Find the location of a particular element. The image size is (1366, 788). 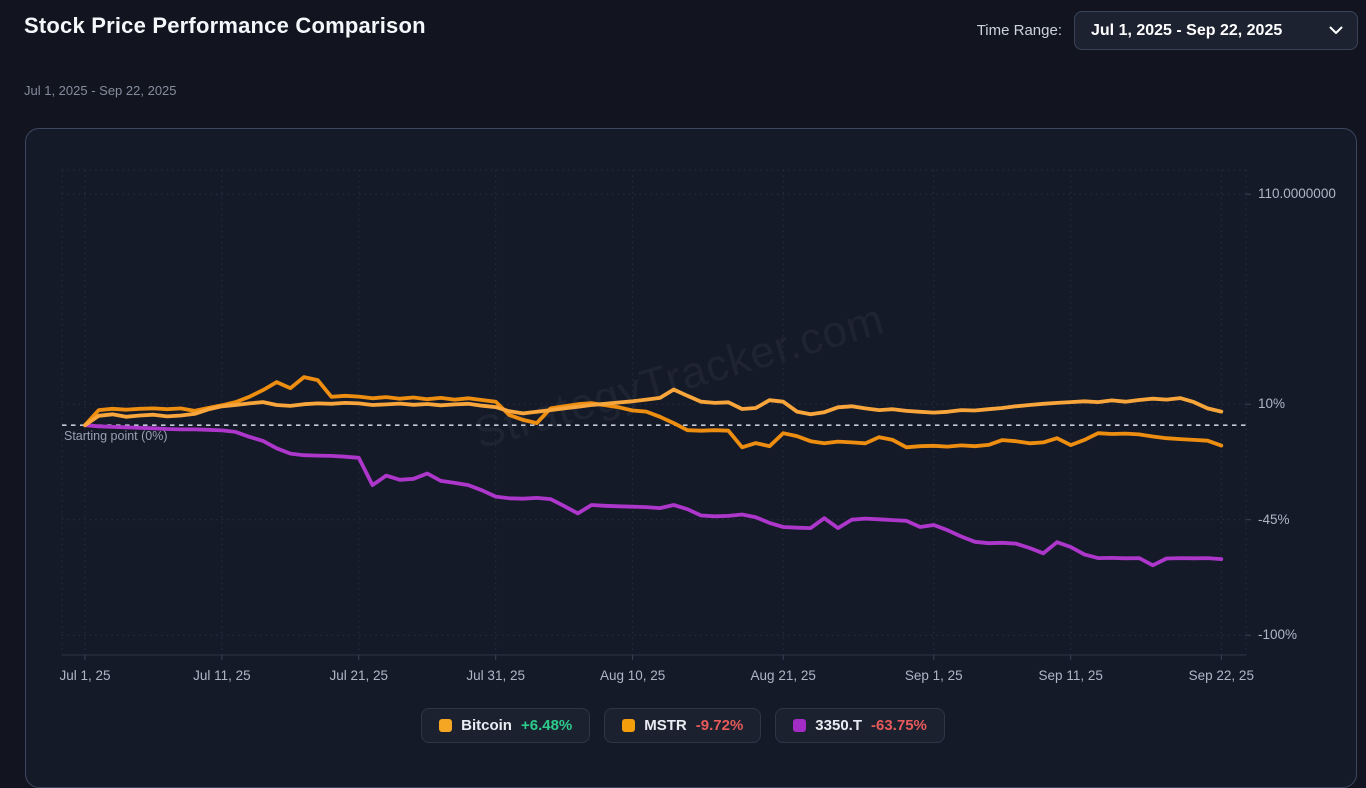

legend-series-change: +6.48% is located at coordinates (546, 725).